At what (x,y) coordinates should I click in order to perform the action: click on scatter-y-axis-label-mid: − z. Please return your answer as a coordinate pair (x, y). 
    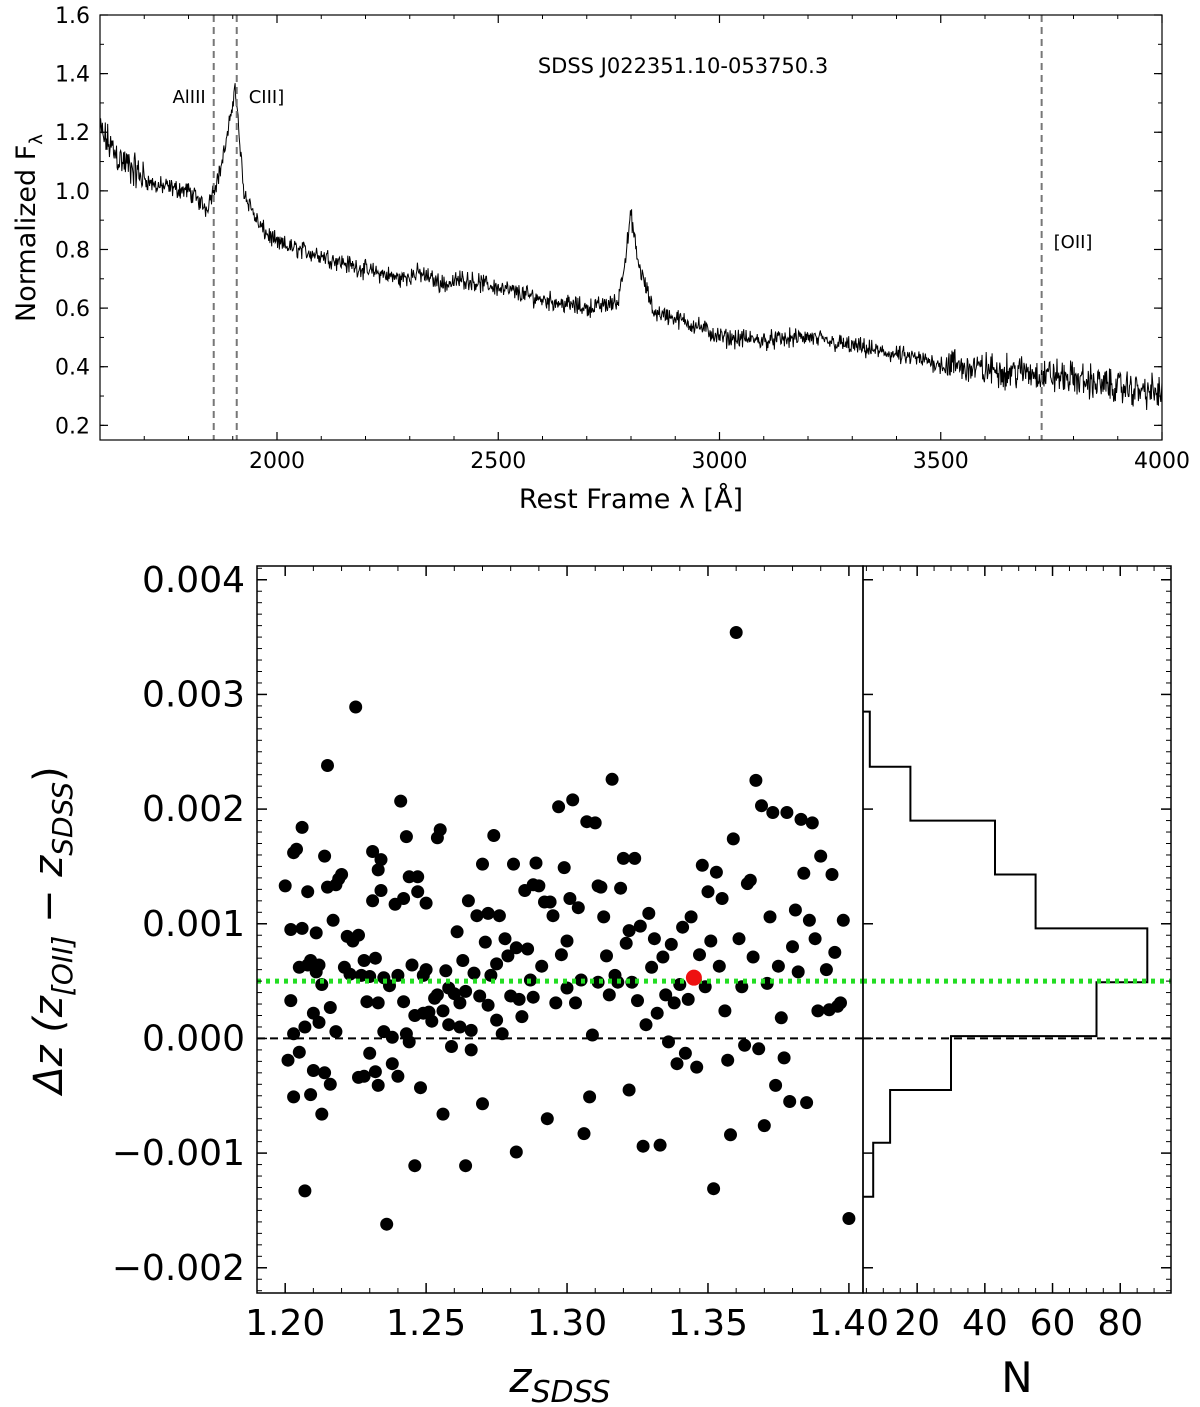
    Looking at the image, I should click on (49, 895).